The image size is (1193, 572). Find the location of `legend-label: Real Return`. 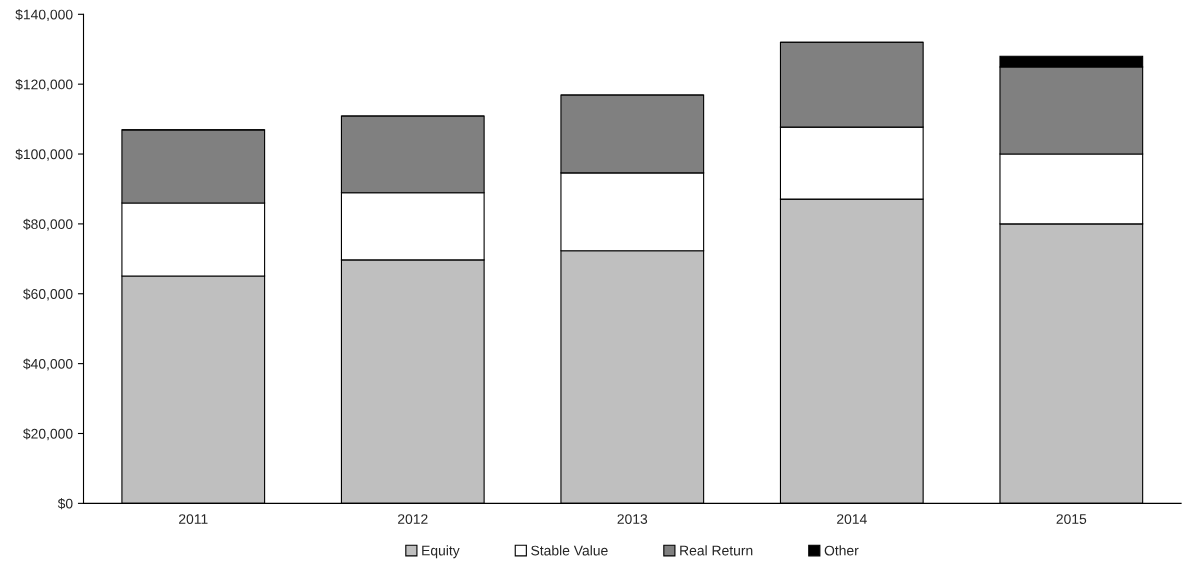

legend-label: Real Return is located at coordinates (716, 550).